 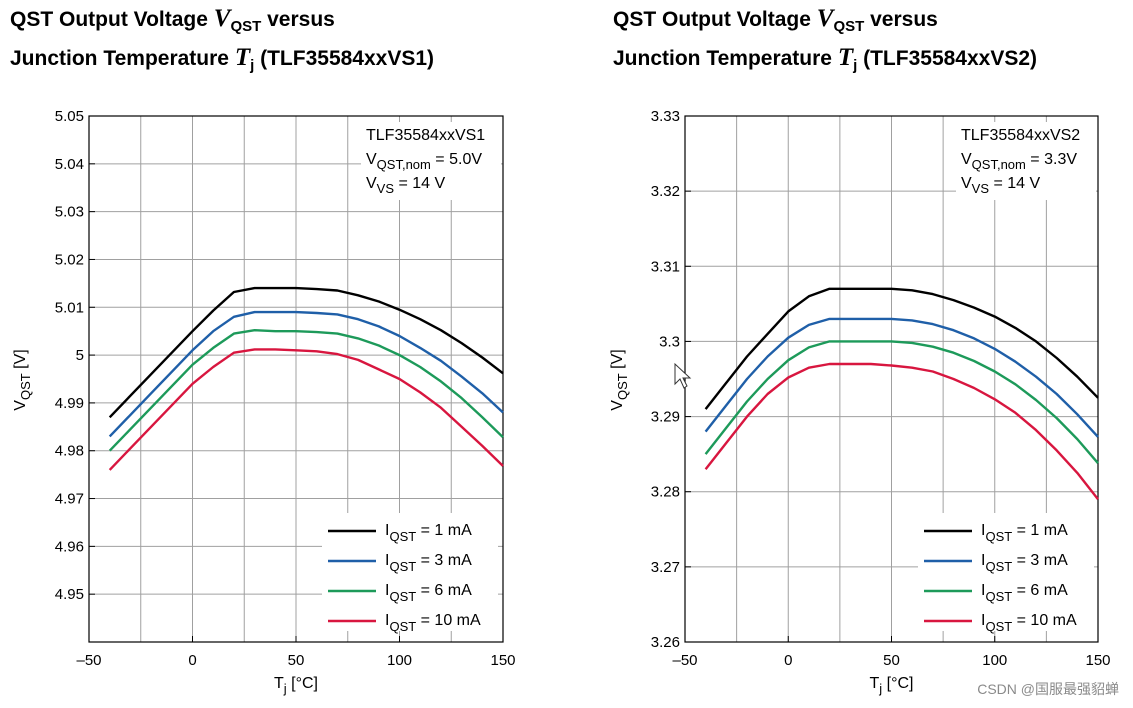 What do you see at coordinates (69, 307) in the screenshot?
I see `y-tick-label: 5.01` at bounding box center [69, 307].